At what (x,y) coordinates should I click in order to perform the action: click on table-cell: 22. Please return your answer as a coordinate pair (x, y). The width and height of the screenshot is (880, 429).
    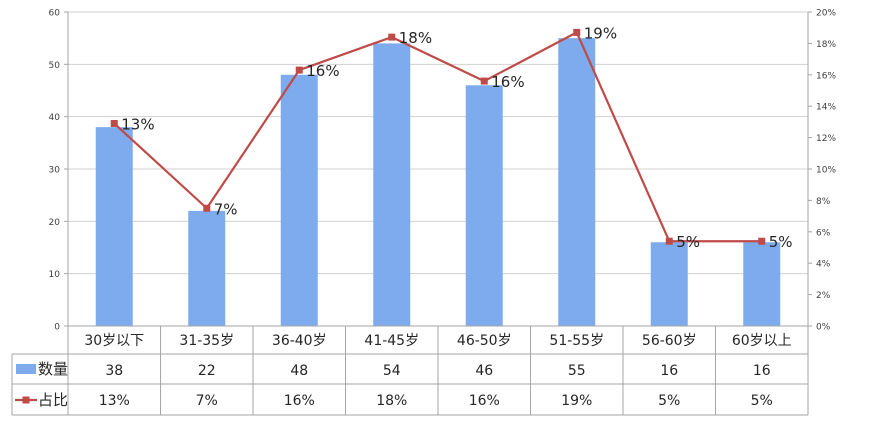
    Looking at the image, I should click on (207, 371).